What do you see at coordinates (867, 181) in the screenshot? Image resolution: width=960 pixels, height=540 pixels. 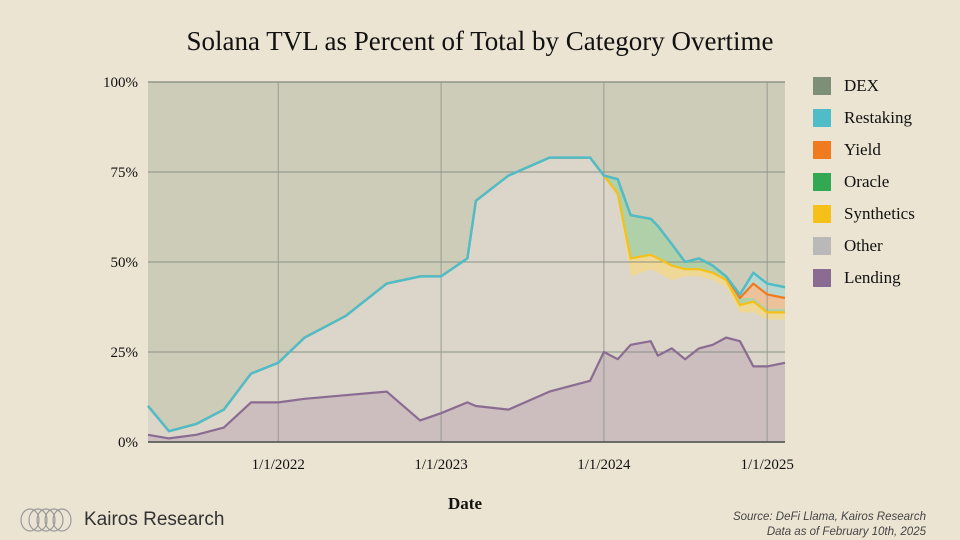 I see `legend-label: Oracle` at bounding box center [867, 181].